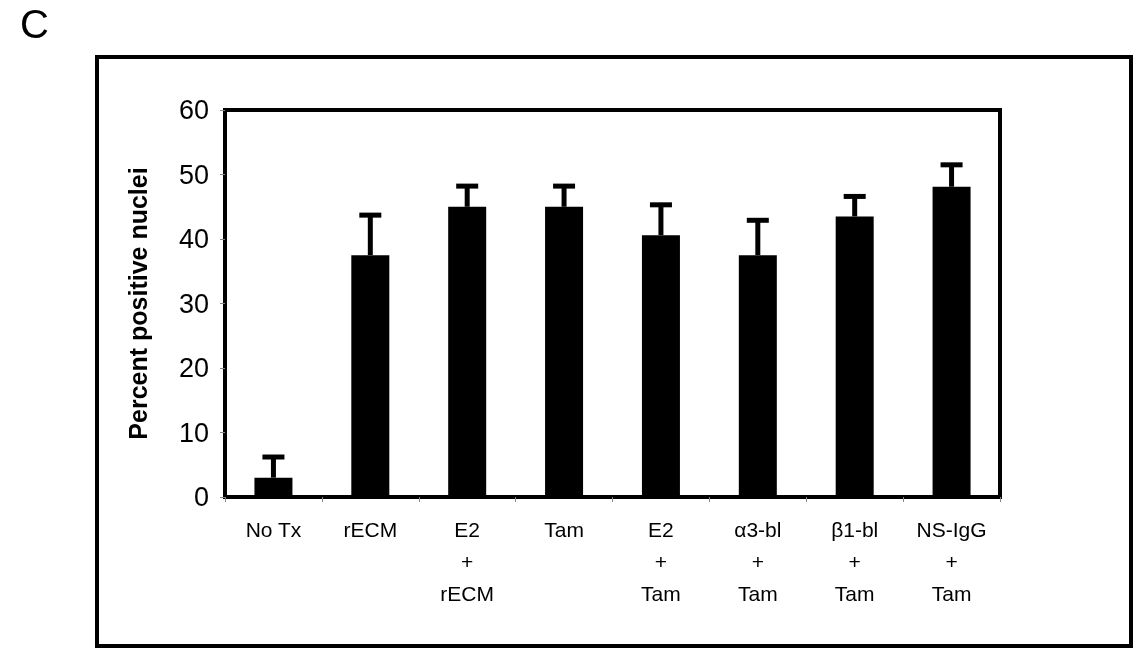  What do you see at coordinates (193, 174) in the screenshot?
I see `y-tick-label: 50` at bounding box center [193, 174].